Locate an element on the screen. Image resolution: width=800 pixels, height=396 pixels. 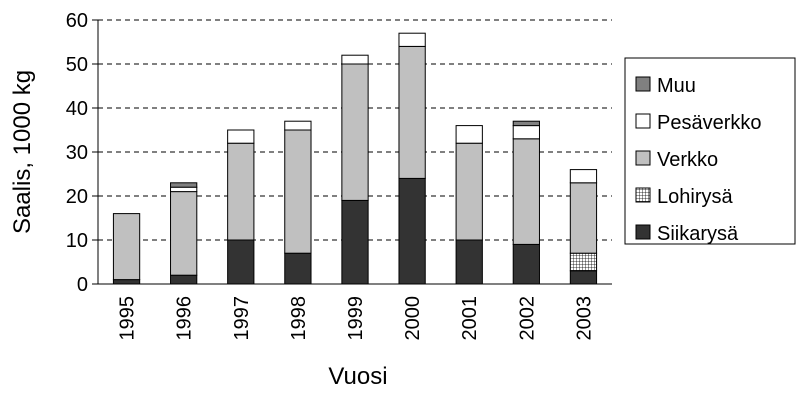
bar-segment-2003-Lohirysä is located at coordinates (583, 262).